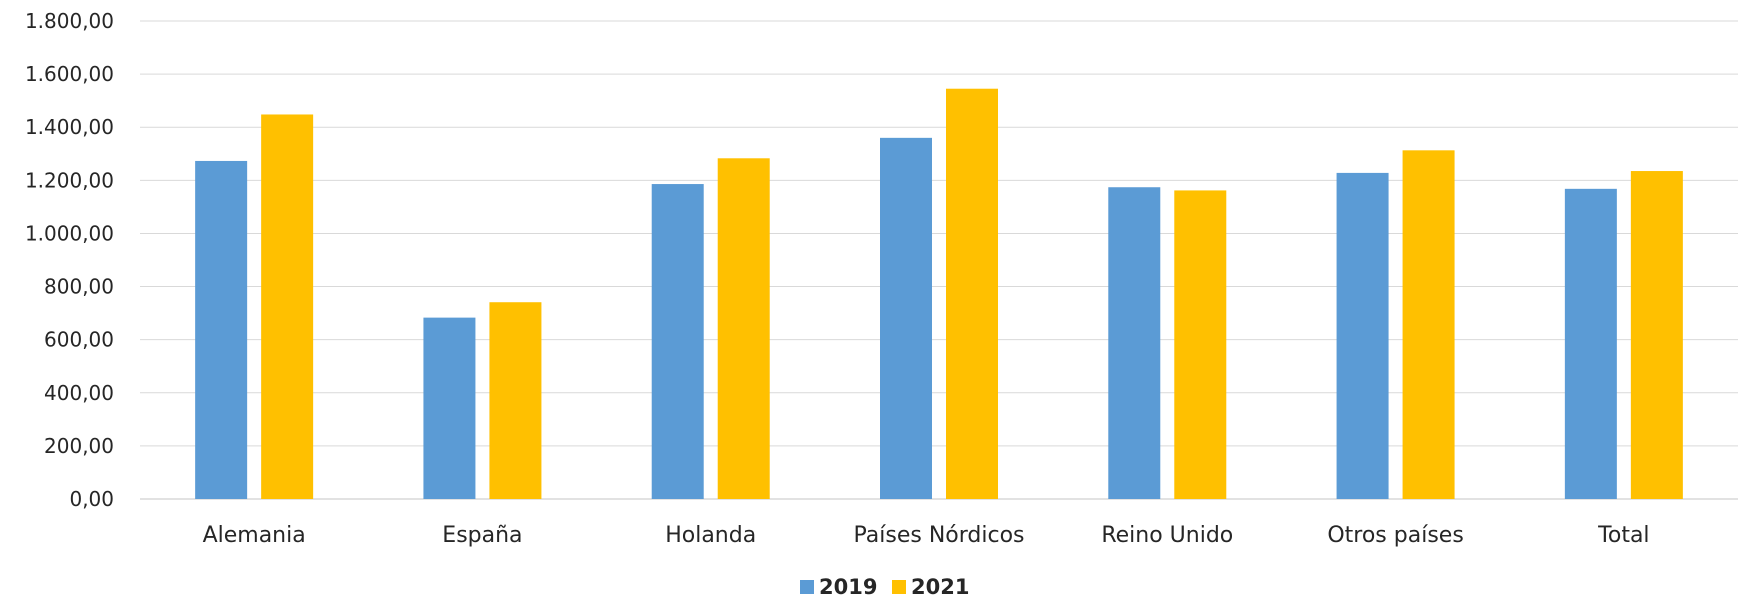 The image size is (1738, 605). I want to click on y-tick-label: 600,00, so click(79, 340).